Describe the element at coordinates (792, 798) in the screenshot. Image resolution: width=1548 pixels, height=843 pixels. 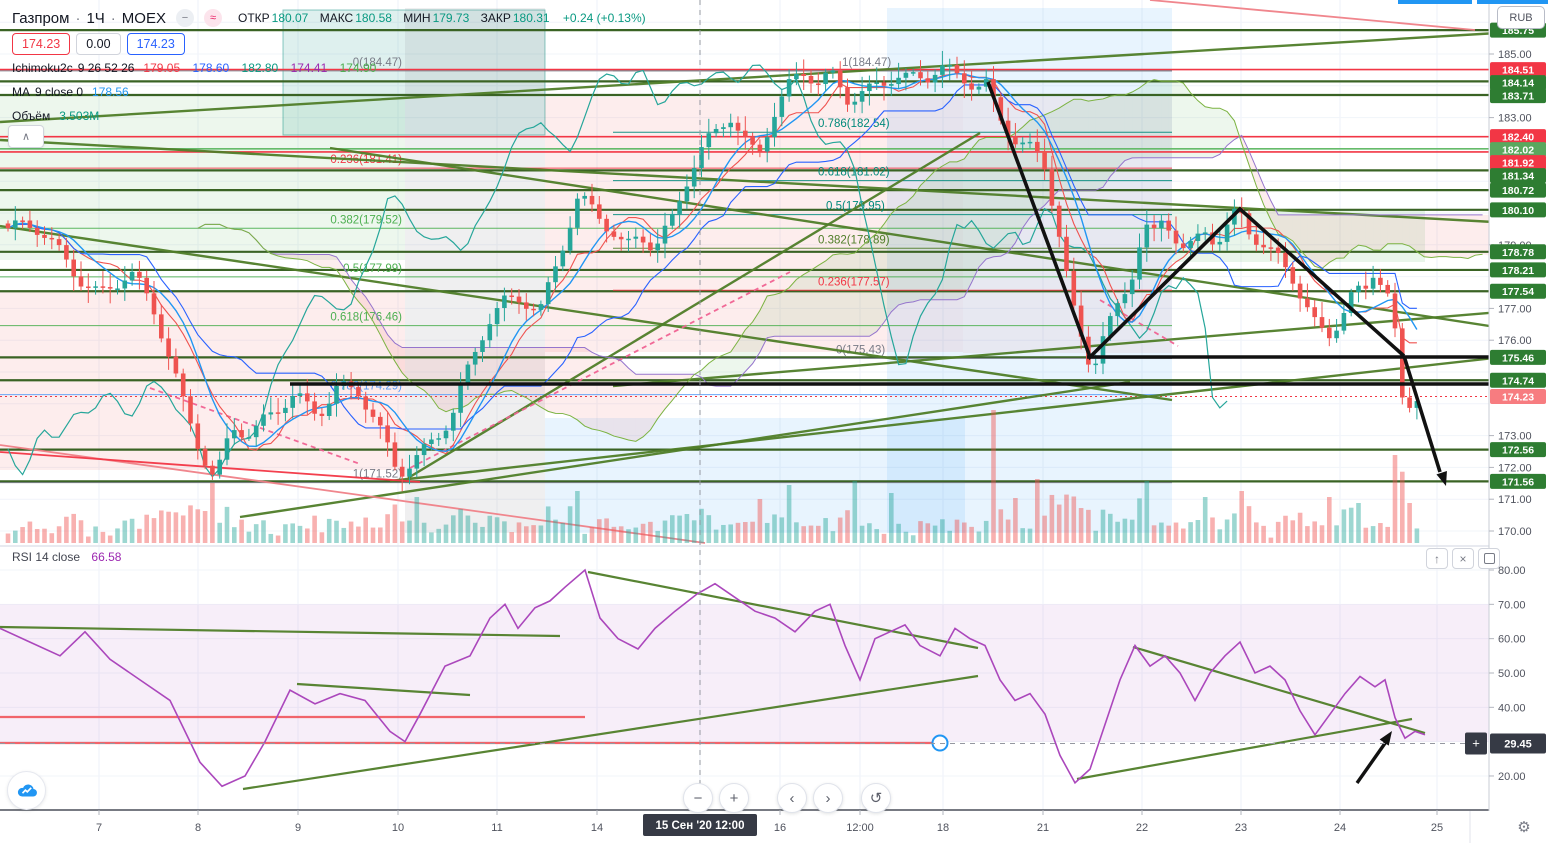
I see `scroll-left-button: ‹` at that location.